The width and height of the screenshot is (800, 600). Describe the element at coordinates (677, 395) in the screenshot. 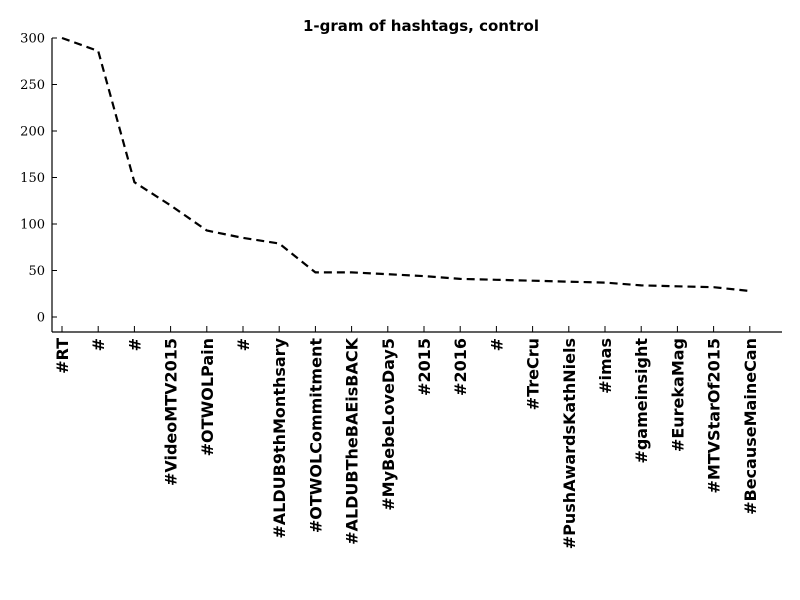

I see `x-tick-label: #EurekaMag` at that location.